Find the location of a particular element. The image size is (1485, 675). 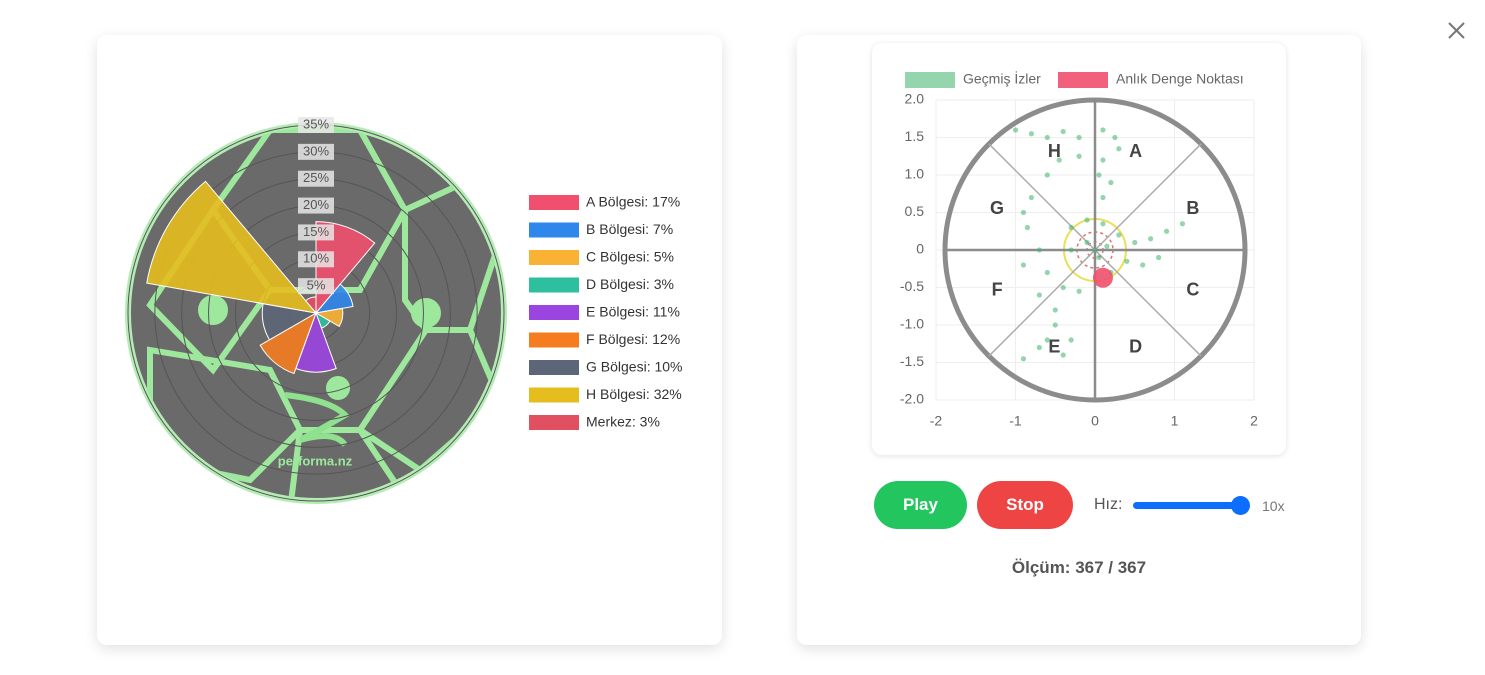

zone-label: F is located at coordinates (997, 289).